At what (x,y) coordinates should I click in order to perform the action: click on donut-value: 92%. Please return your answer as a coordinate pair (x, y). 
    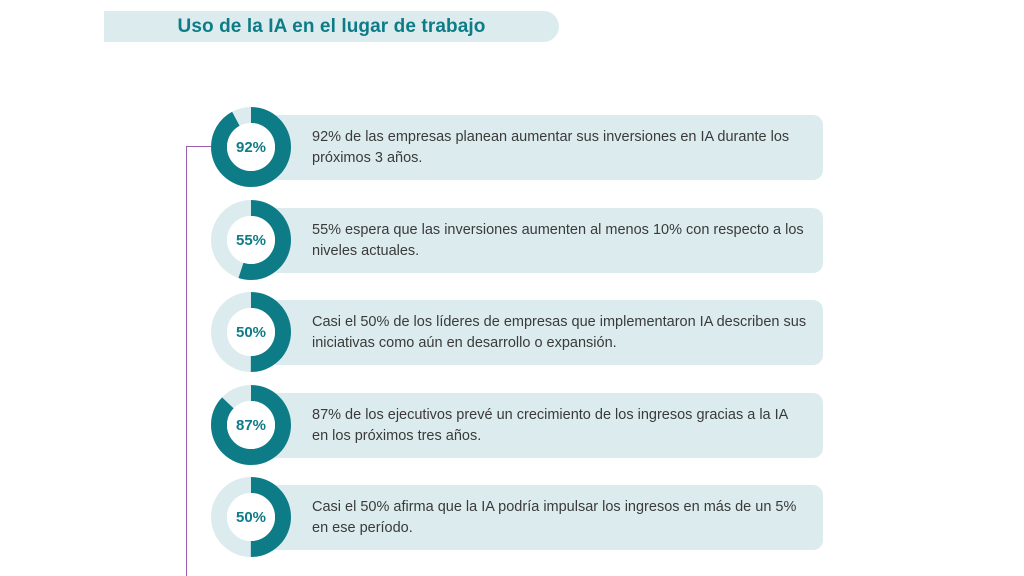
    Looking at the image, I should click on (251, 147).